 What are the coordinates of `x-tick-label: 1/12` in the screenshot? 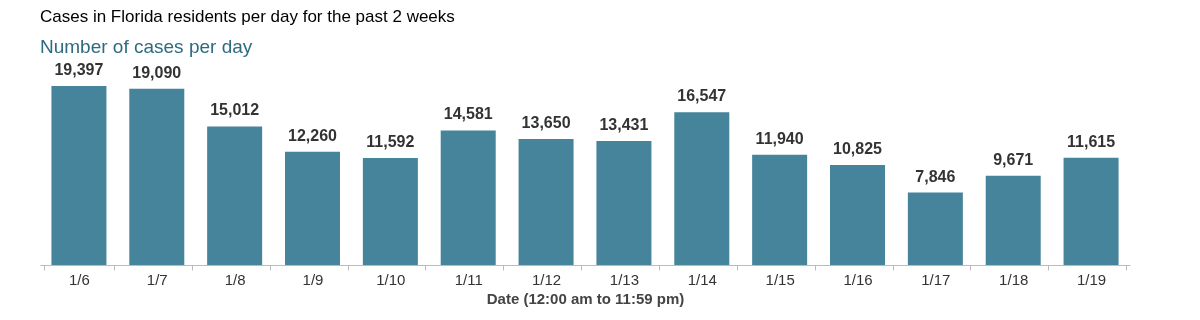 It's located at (546, 279).